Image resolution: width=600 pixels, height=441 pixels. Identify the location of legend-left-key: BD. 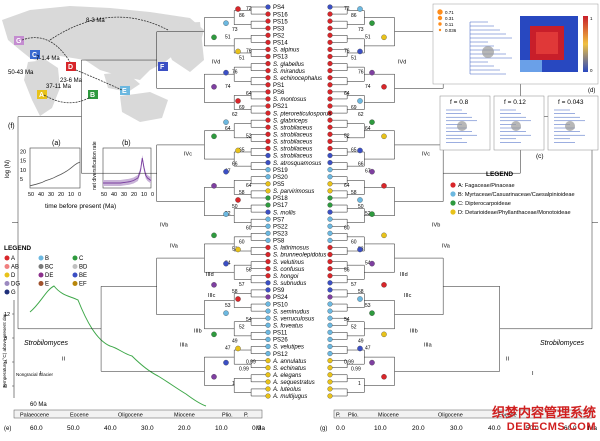
(83, 268).